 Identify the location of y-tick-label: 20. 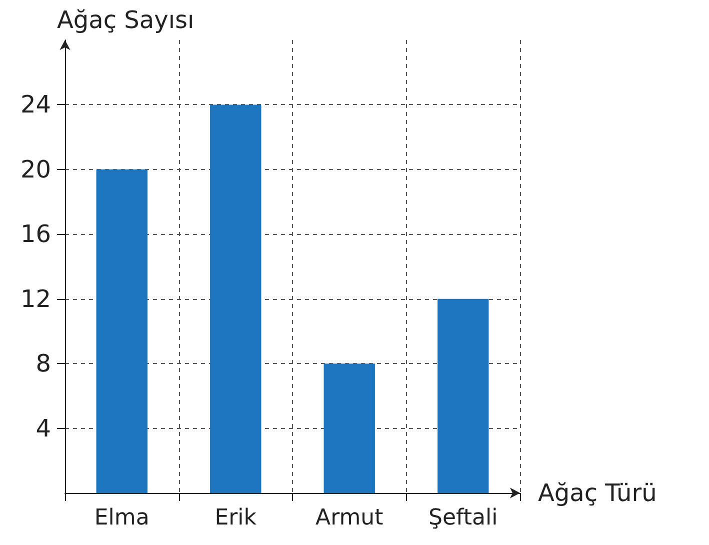
(35, 169).